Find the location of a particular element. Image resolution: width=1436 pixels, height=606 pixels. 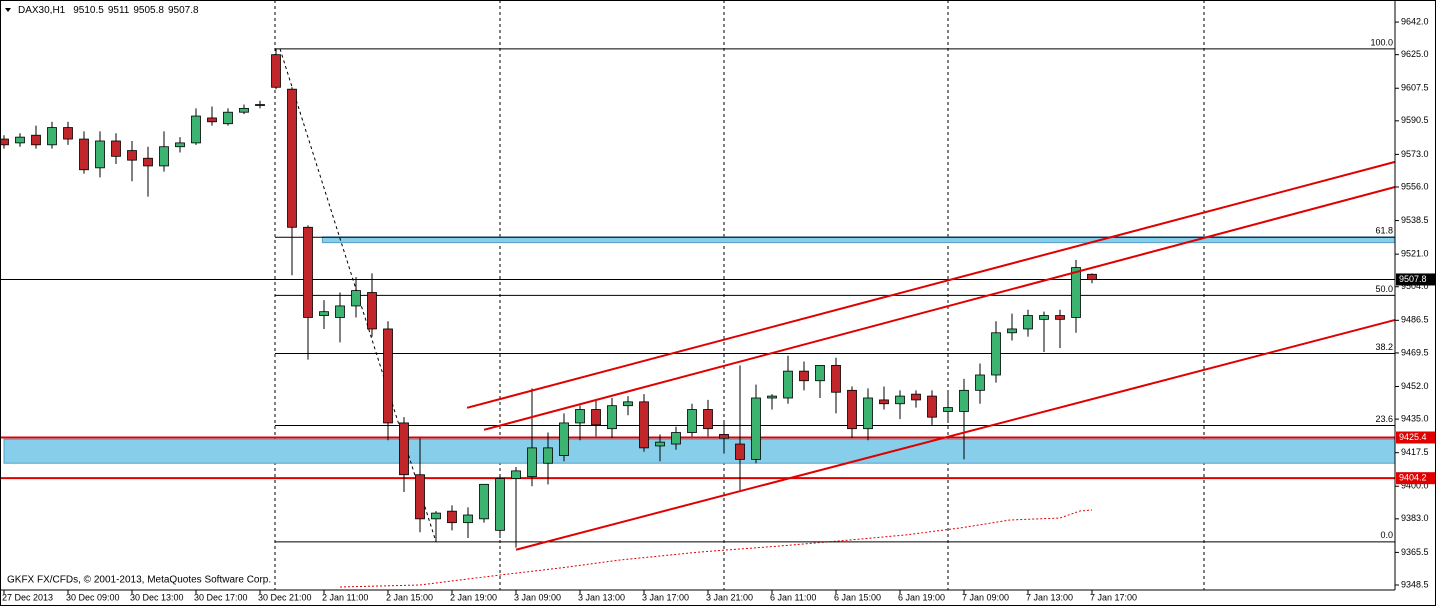

y-tick-label: 9383.0 is located at coordinates (1415, 518).